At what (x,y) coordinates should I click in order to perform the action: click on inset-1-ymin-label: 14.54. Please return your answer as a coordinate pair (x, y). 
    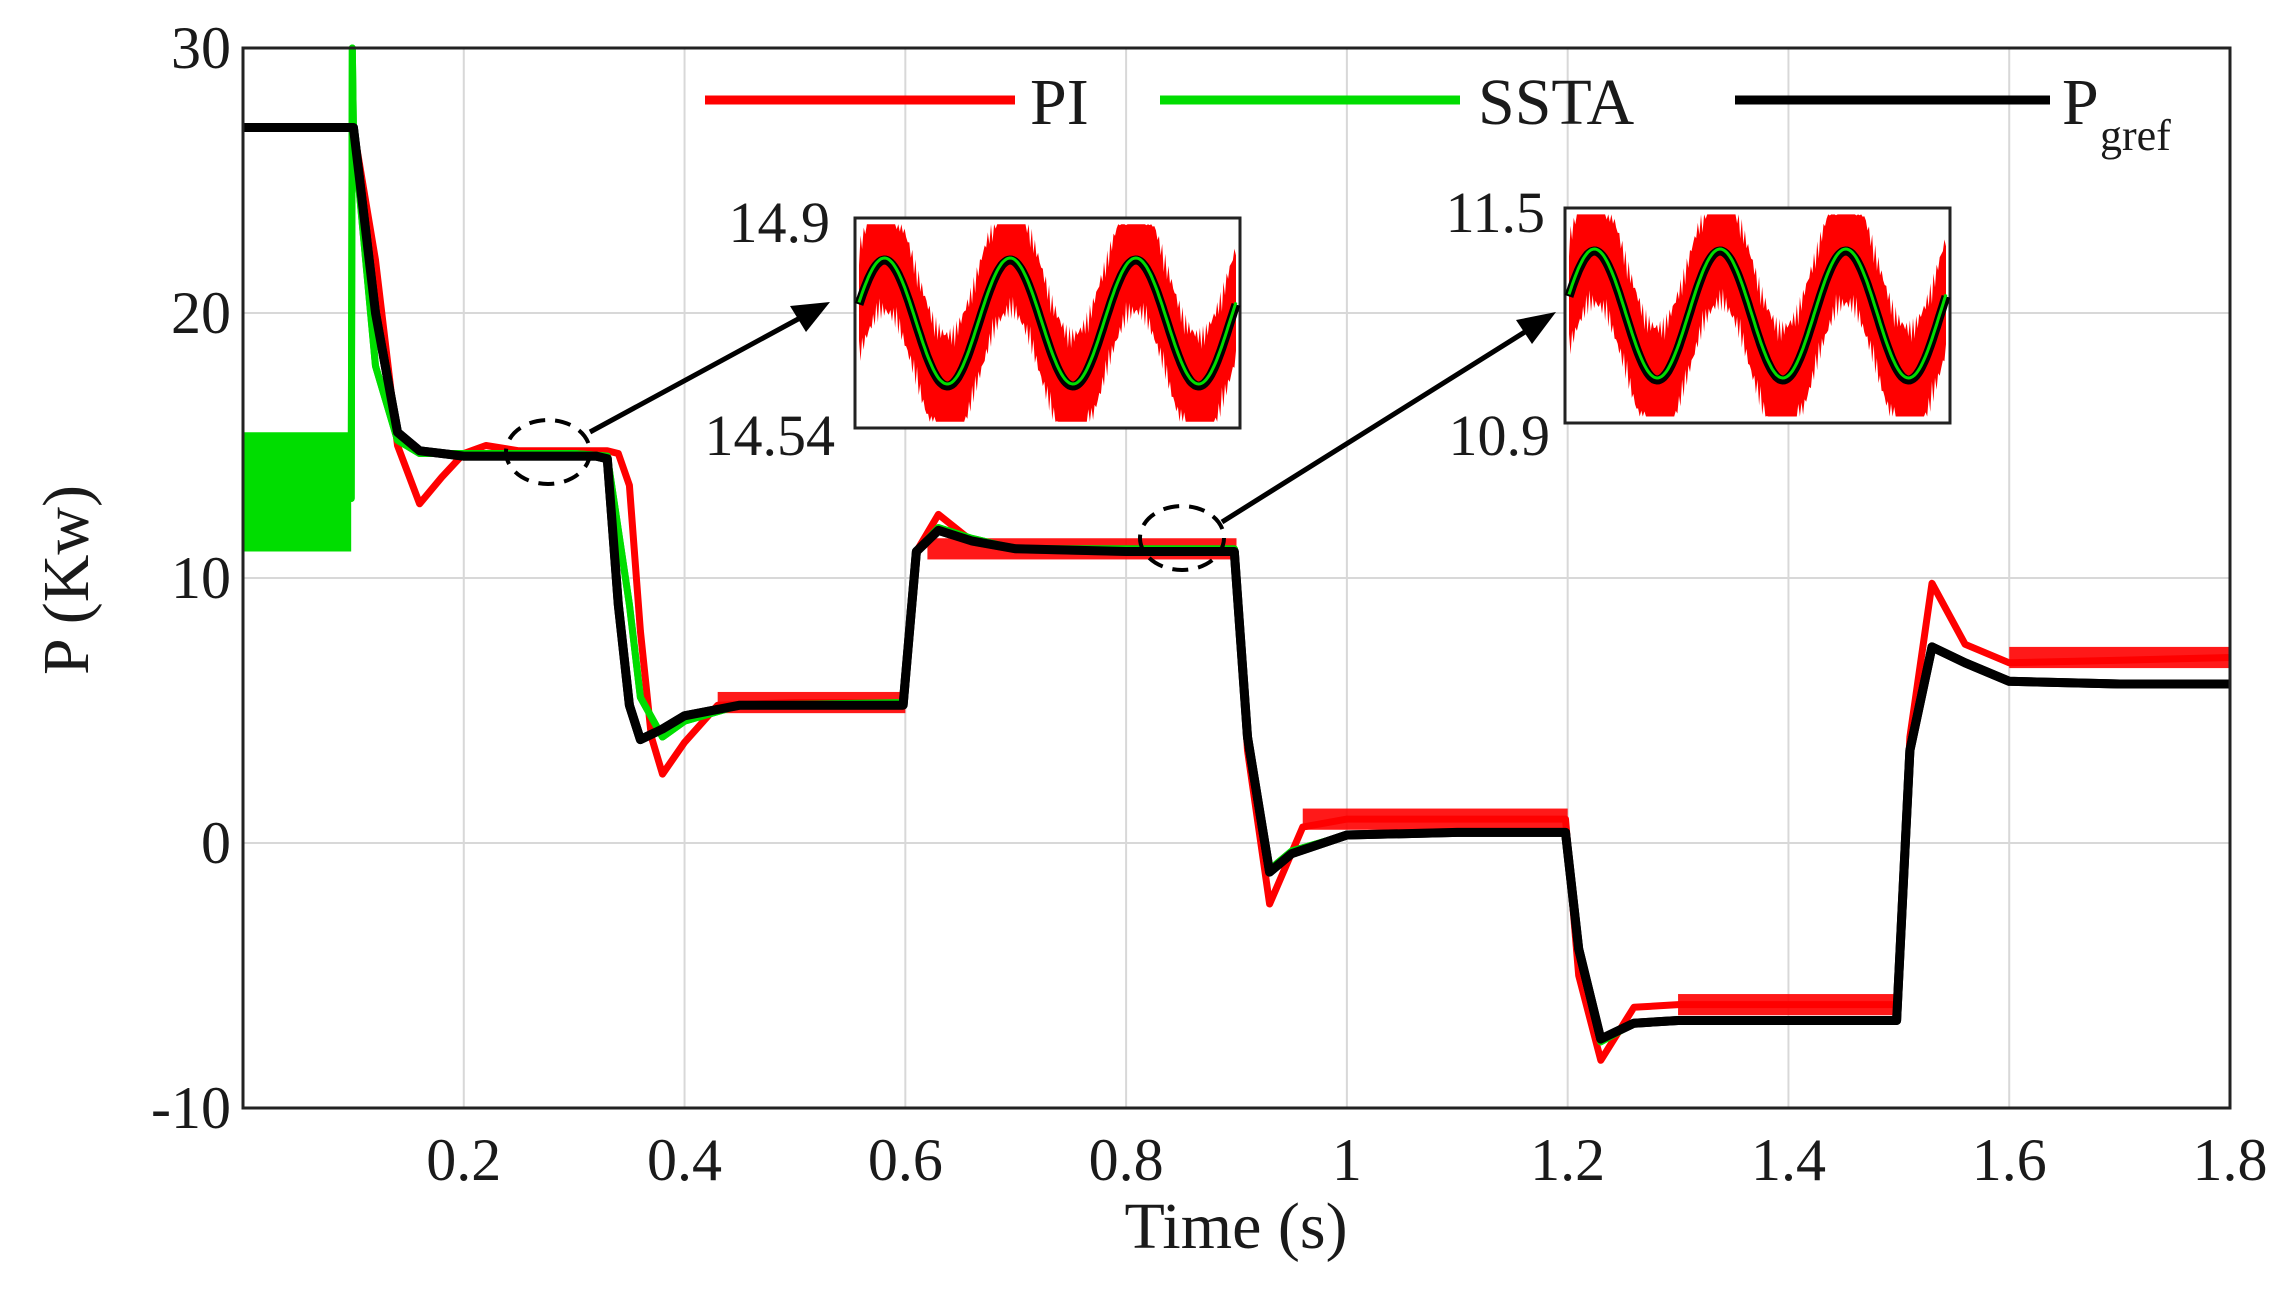
    Looking at the image, I should click on (770, 435).